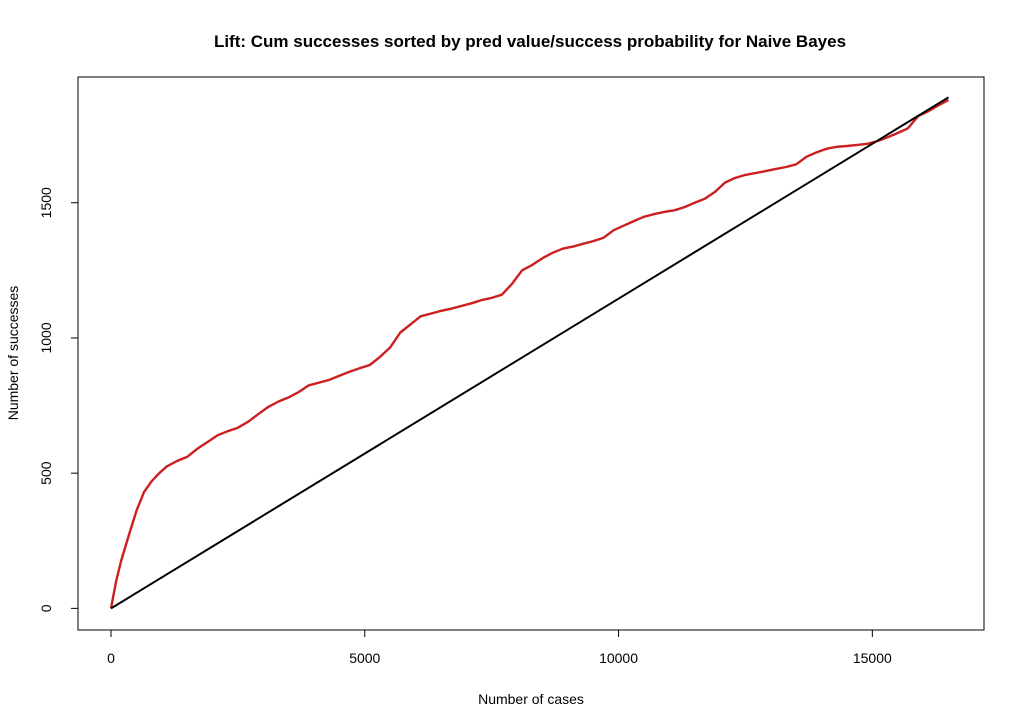 The height and width of the screenshot is (728, 1024). What do you see at coordinates (46, 337) in the screenshot?
I see `y-tick-label: 1000` at bounding box center [46, 337].